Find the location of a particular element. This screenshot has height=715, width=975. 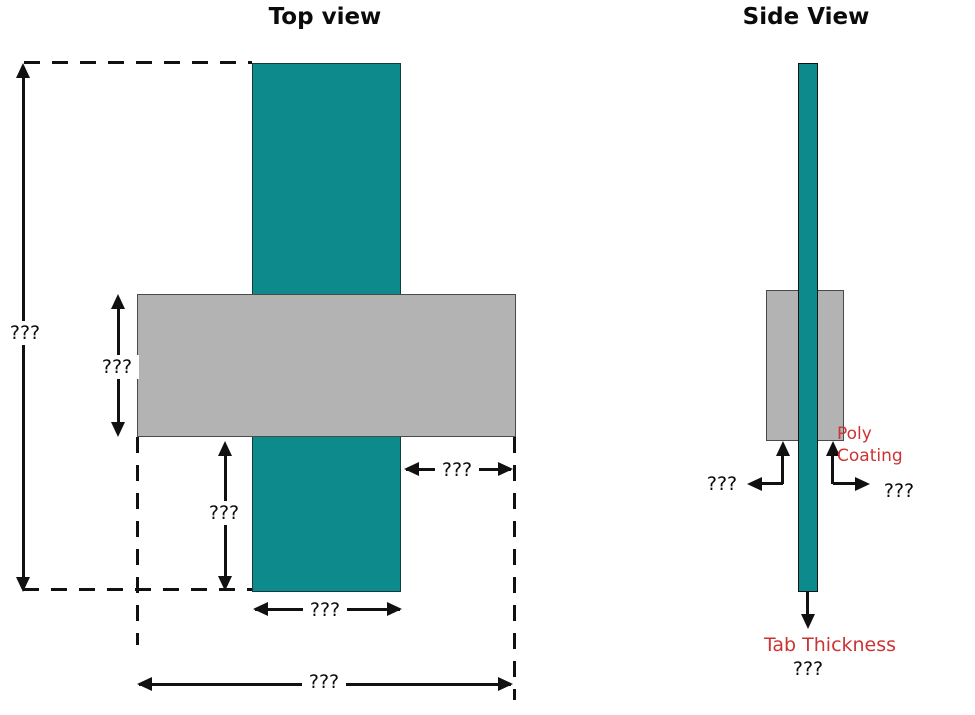

tab-exposed-height-label: ??? is located at coordinates (224, 513).